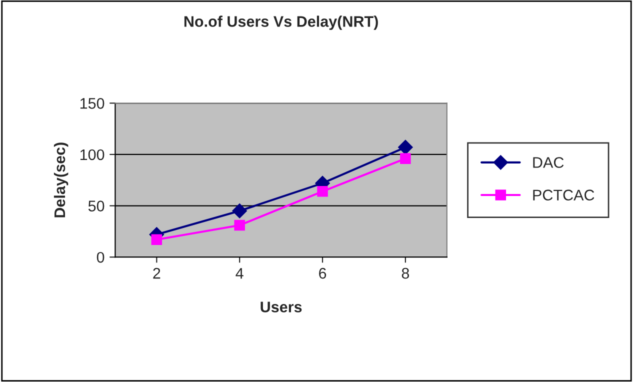  I want to click on y-tick-label: 50, so click(96, 206).